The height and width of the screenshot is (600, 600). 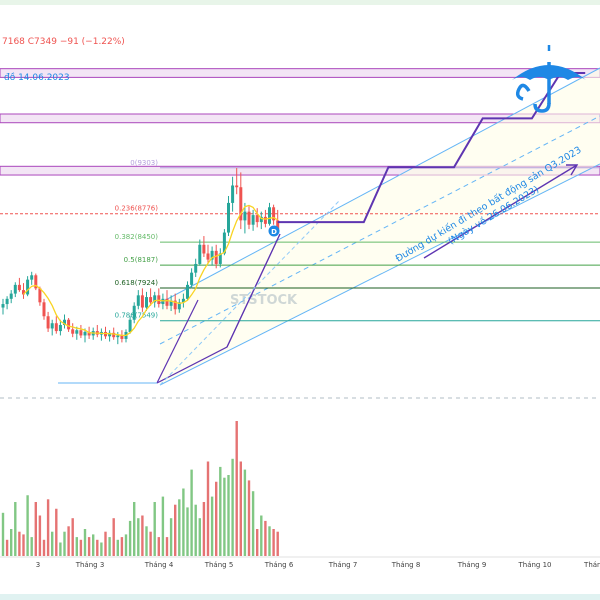 I want to click on candle-layer, so click(x=140, y=256).